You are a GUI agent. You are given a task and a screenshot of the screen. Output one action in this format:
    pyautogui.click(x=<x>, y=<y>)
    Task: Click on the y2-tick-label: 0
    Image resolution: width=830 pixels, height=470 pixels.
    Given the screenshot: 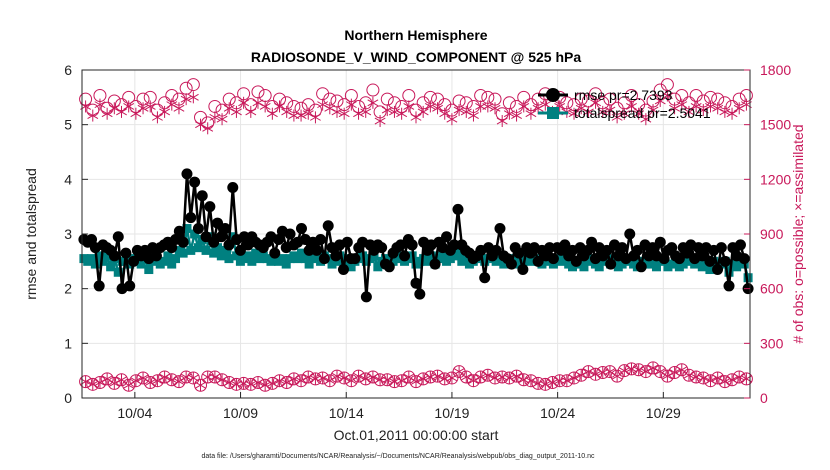 What is the action you would take?
    pyautogui.click(x=764, y=398)
    